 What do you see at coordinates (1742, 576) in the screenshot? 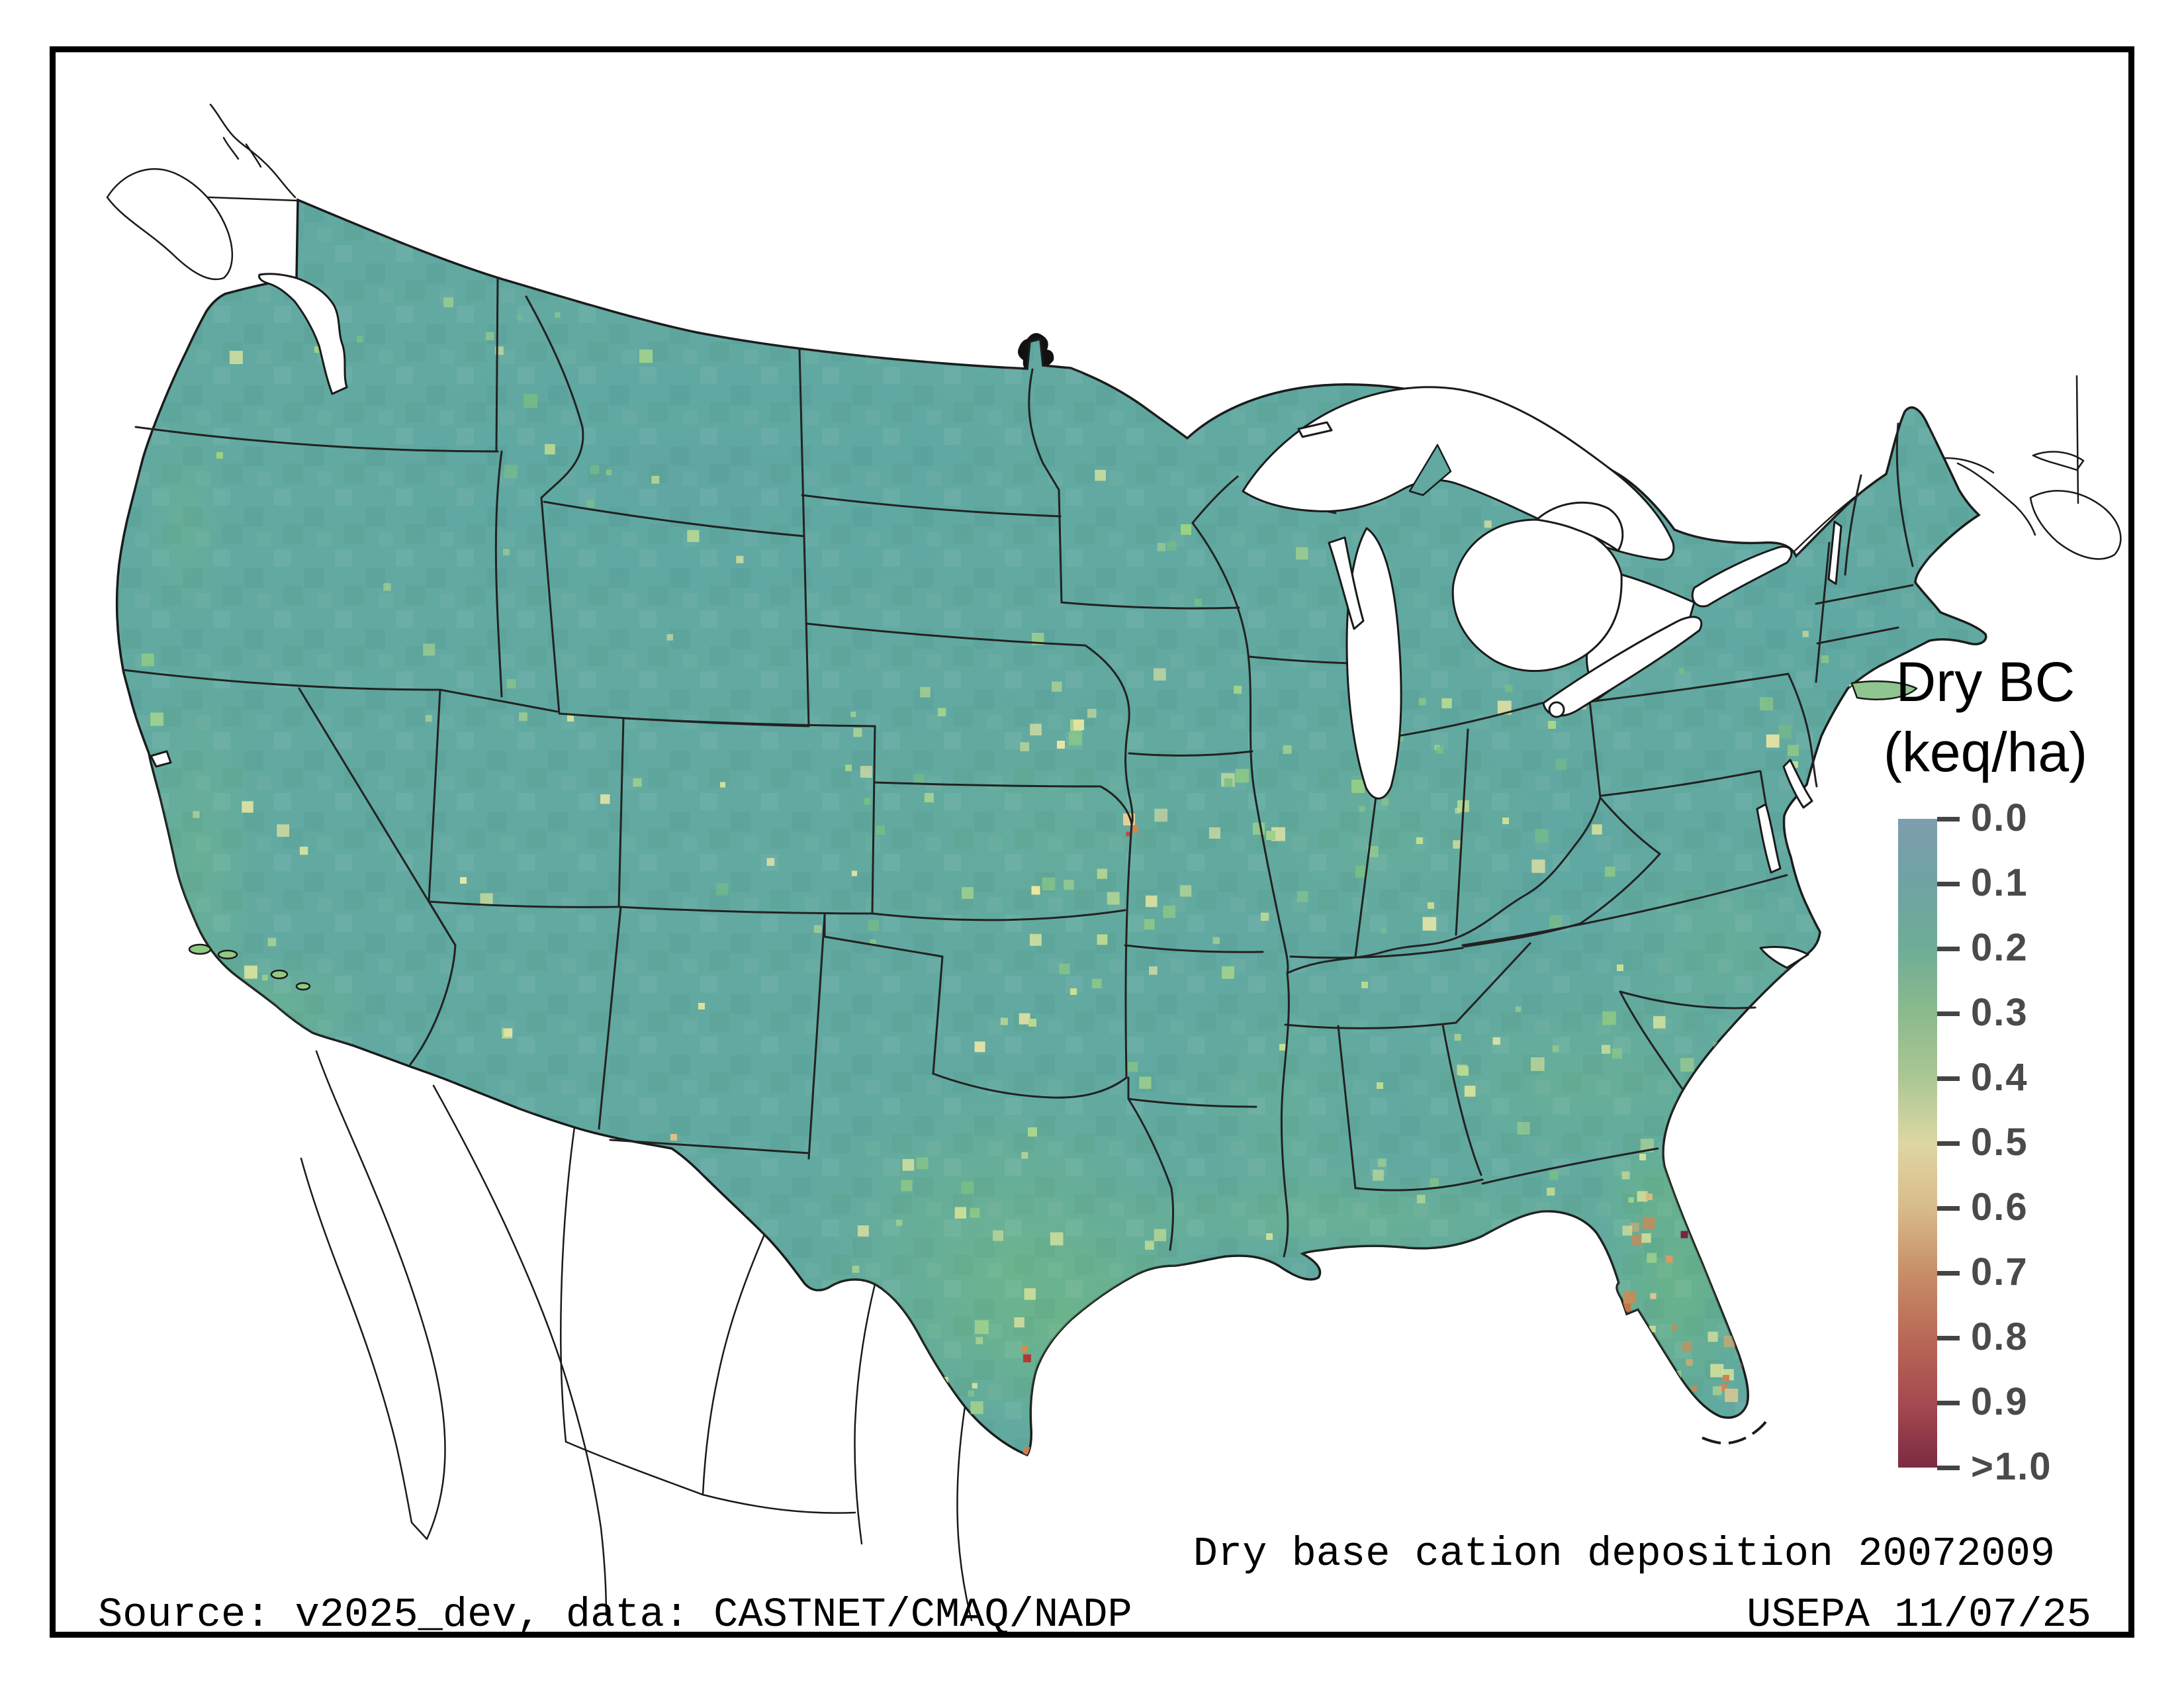
I see `lake-ontario` at bounding box center [1742, 576].